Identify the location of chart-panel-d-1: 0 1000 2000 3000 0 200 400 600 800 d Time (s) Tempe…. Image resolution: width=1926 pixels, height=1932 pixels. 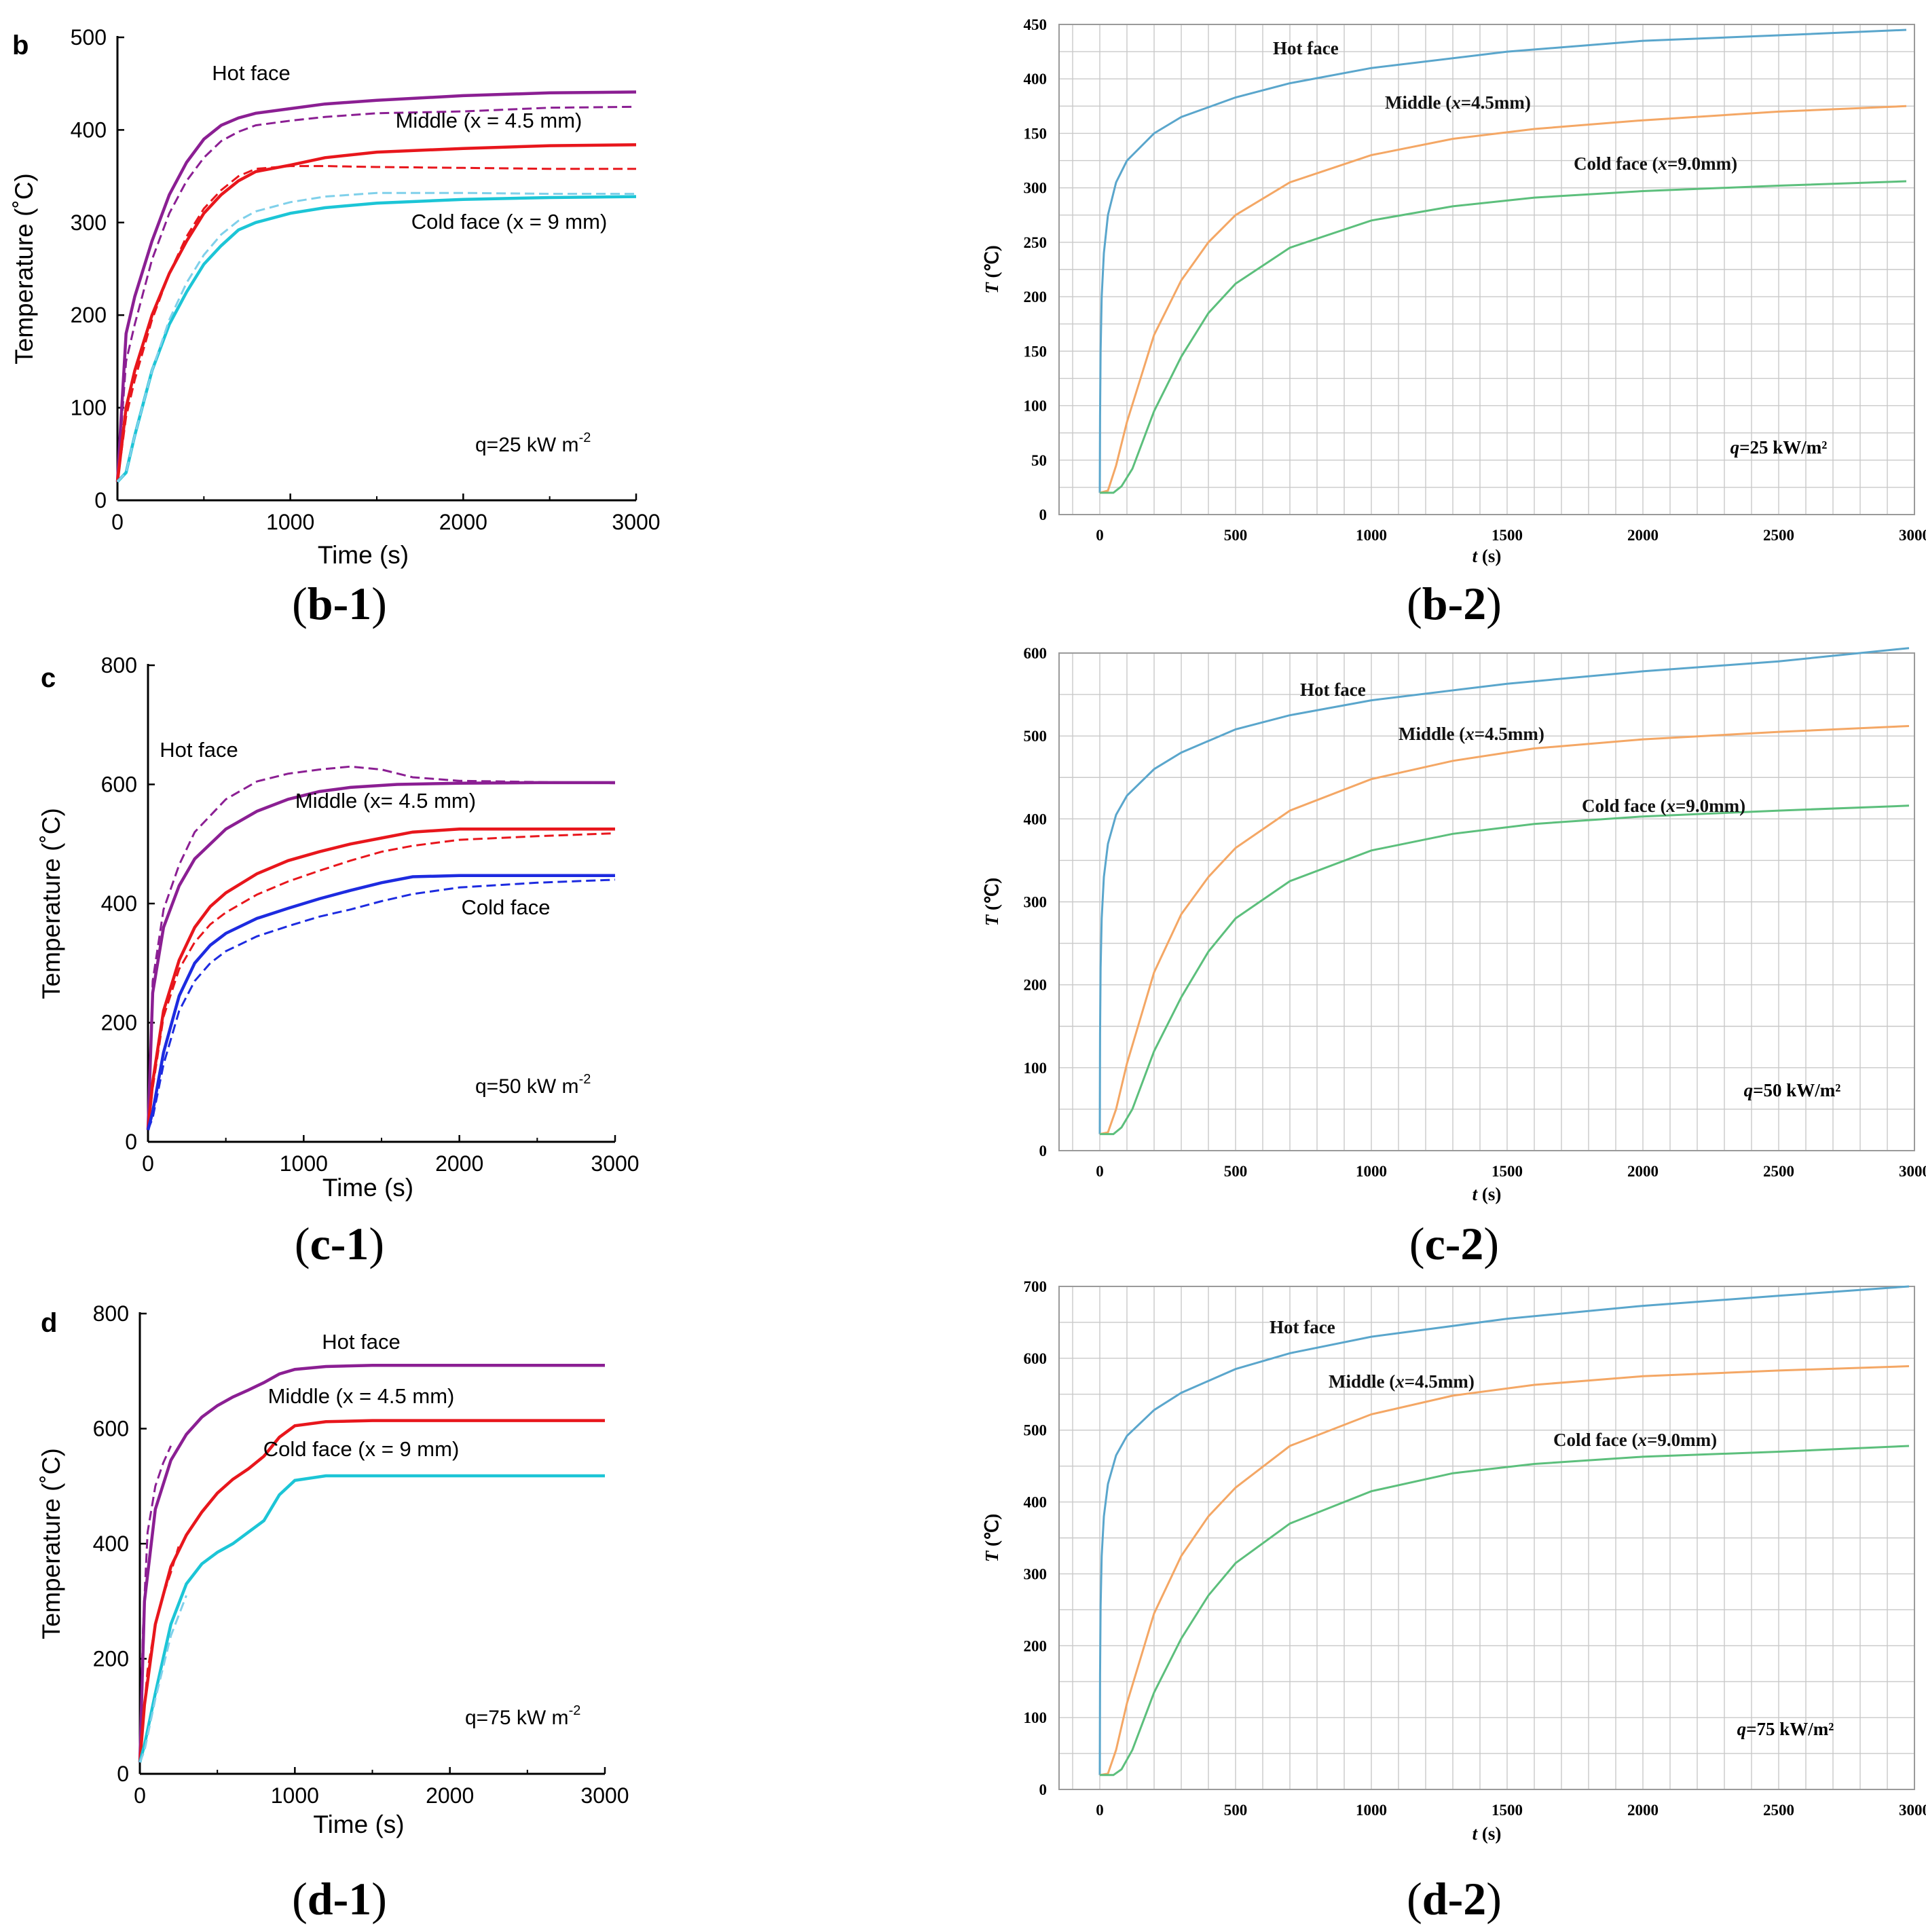
(333, 1613).